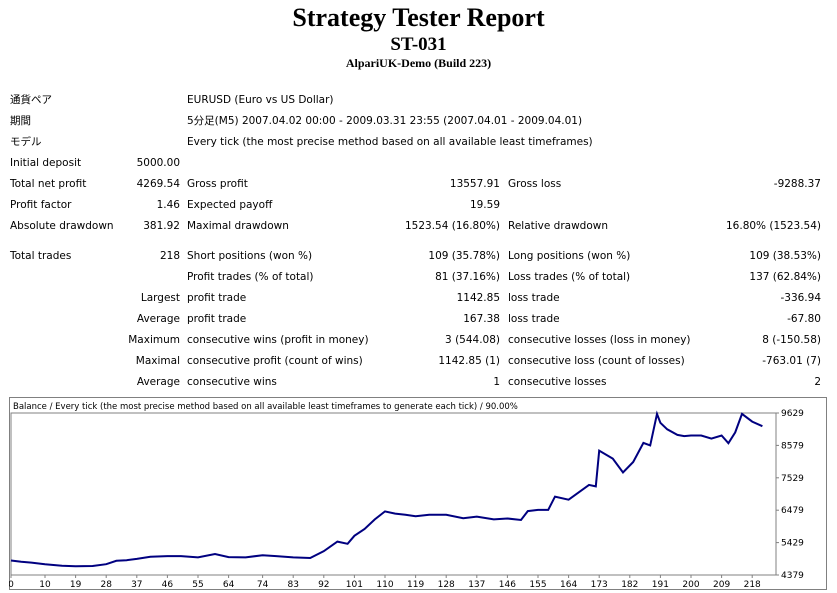 Image resolution: width=837 pixels, height=593 pixels. Describe the element at coordinates (569, 256) in the screenshot. I see `long-positions-label: Long positions (won %)` at that location.